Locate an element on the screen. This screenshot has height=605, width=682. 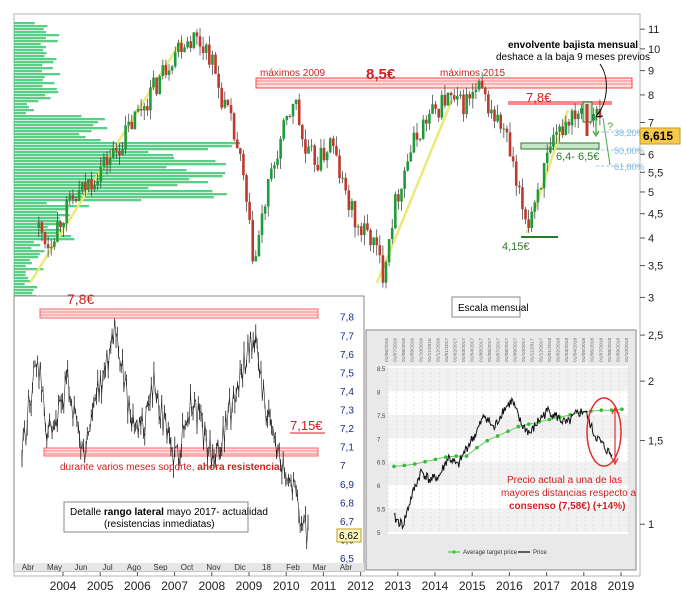
inset2-date-label: 01/06/2016 is located at coordinates (387, 350).